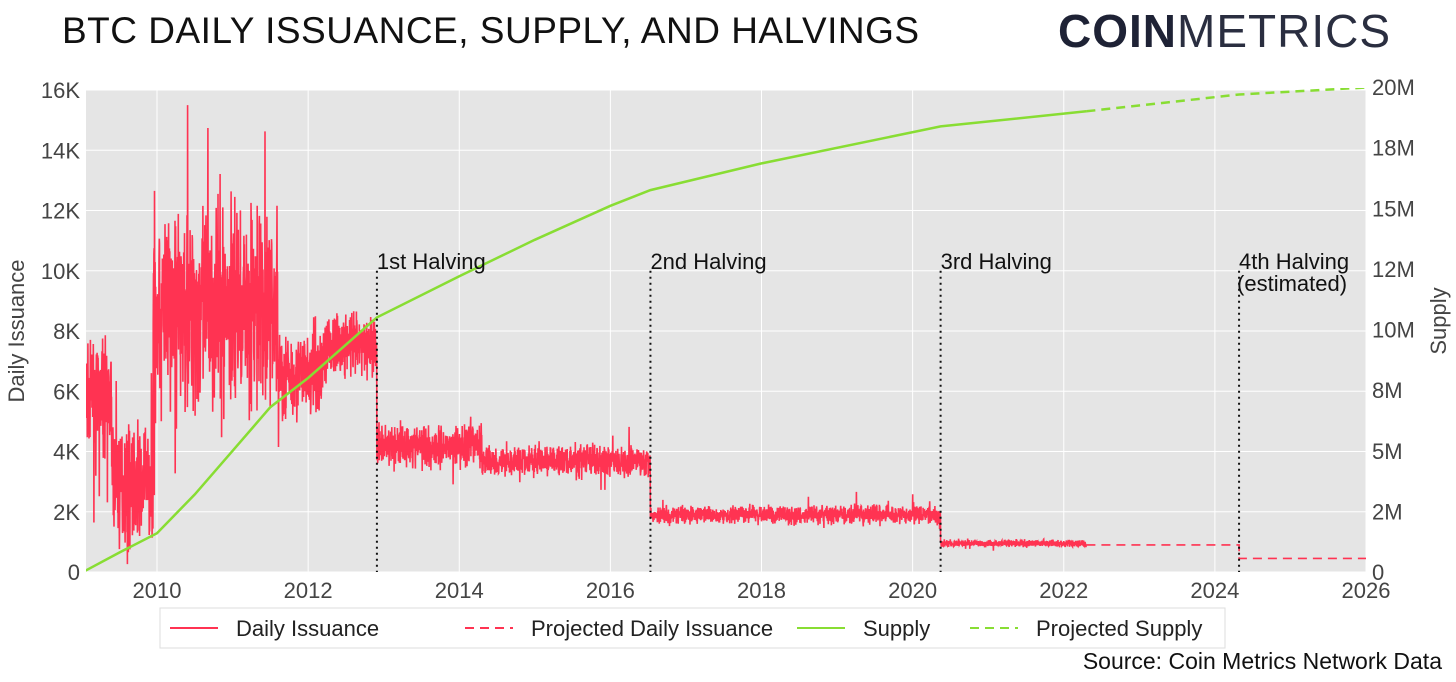  I want to click on x-tick-label: 2020, so click(912, 590).